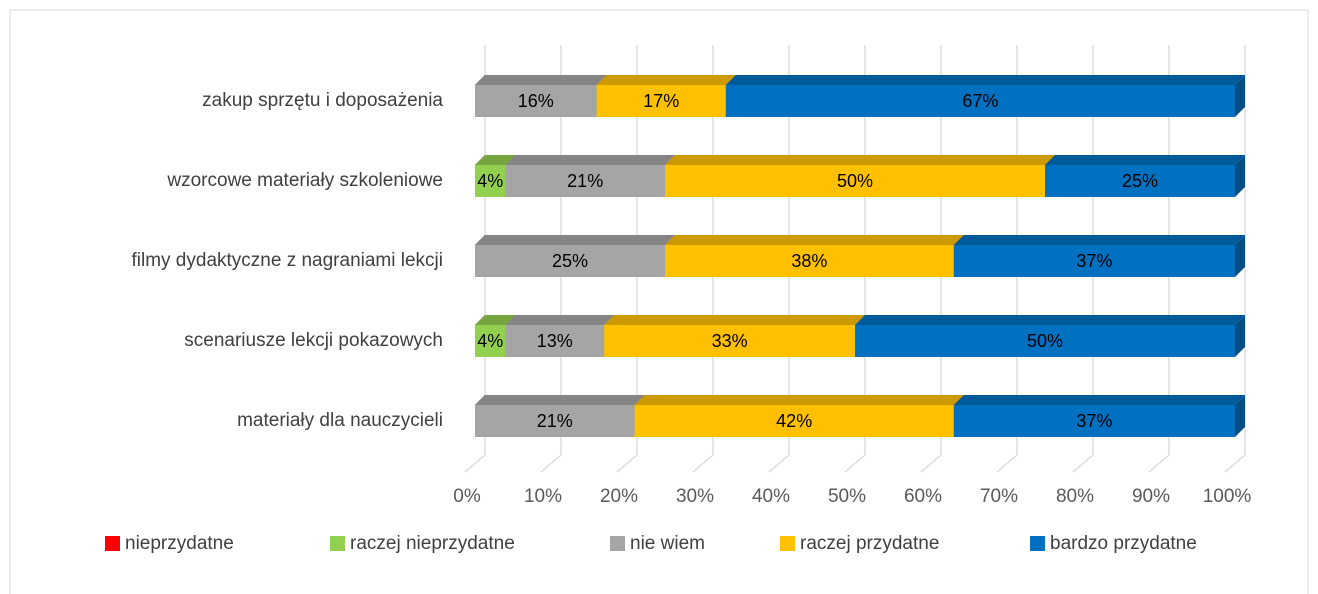  I want to click on x-tick-label: 80%, so click(1075, 496).